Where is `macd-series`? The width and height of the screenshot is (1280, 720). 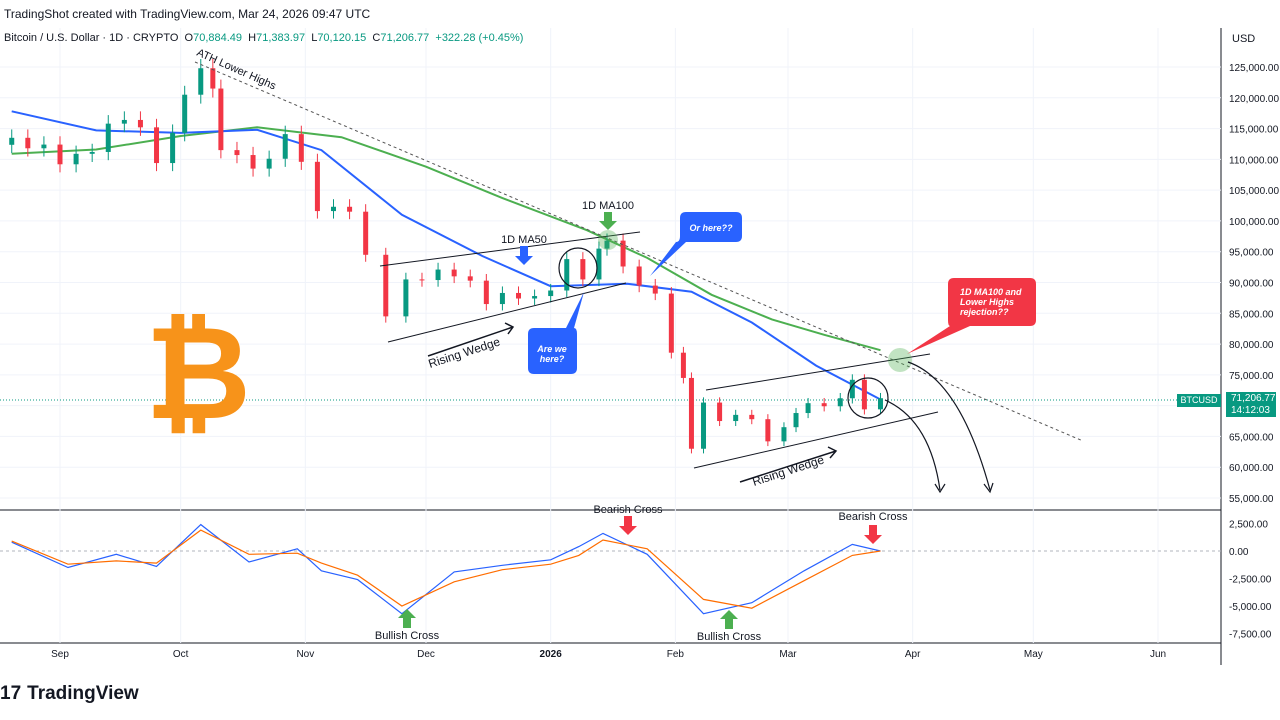 macd-series is located at coordinates (446, 569).